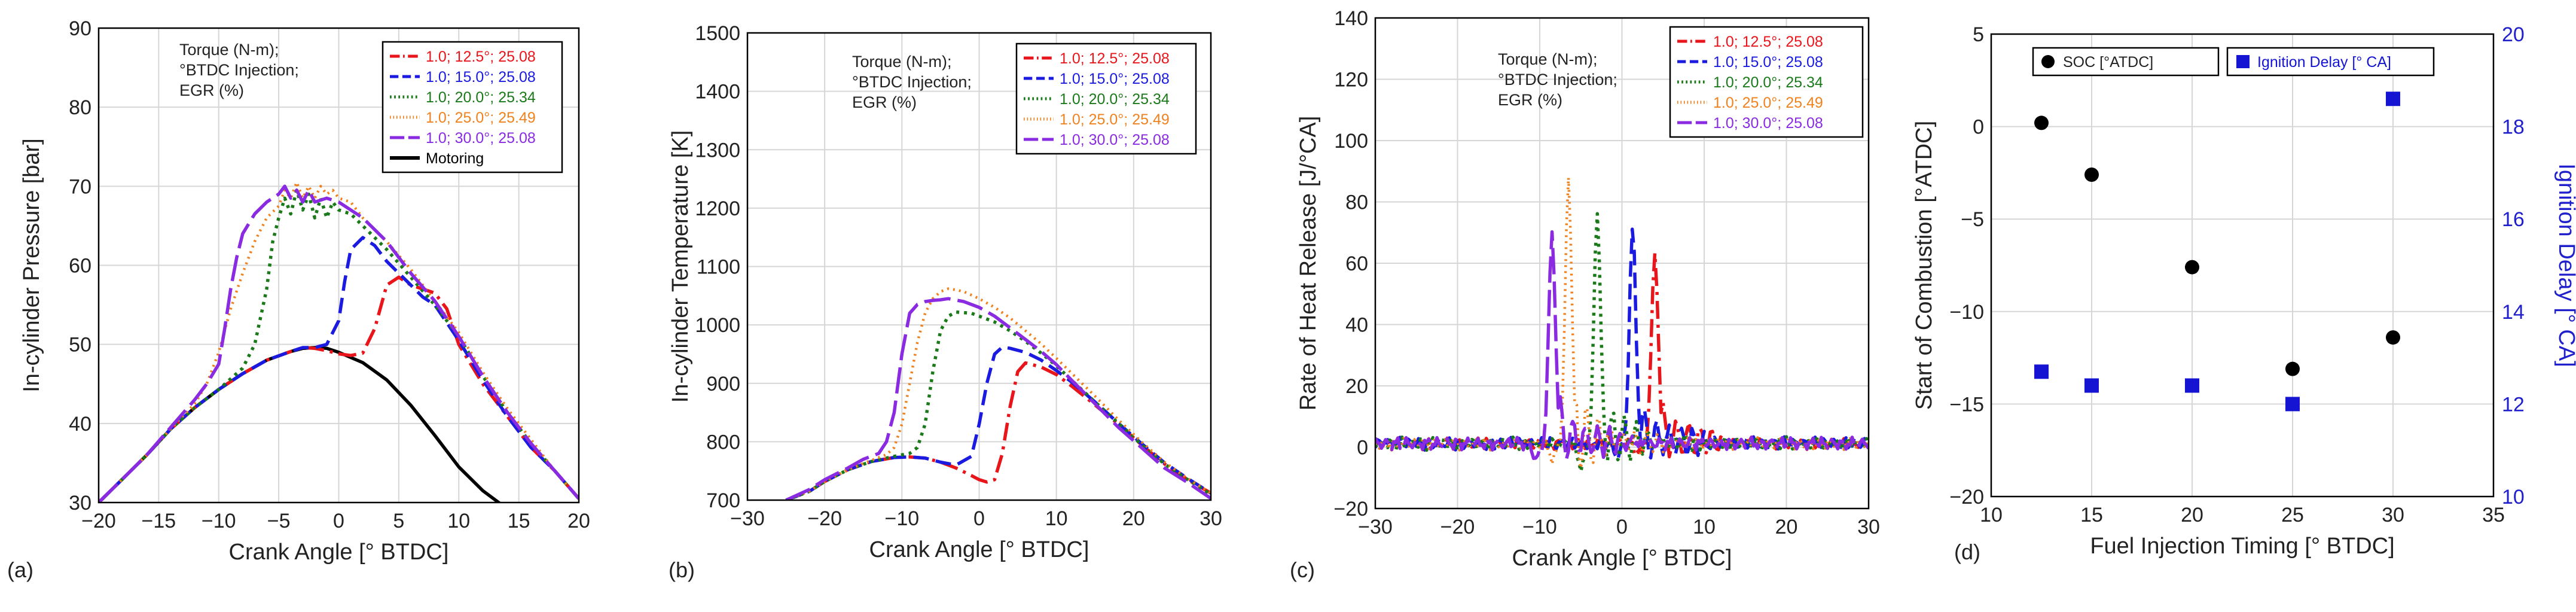  Describe the element at coordinates (717, 326) in the screenshot. I see `y-tick-label: 1000` at that location.